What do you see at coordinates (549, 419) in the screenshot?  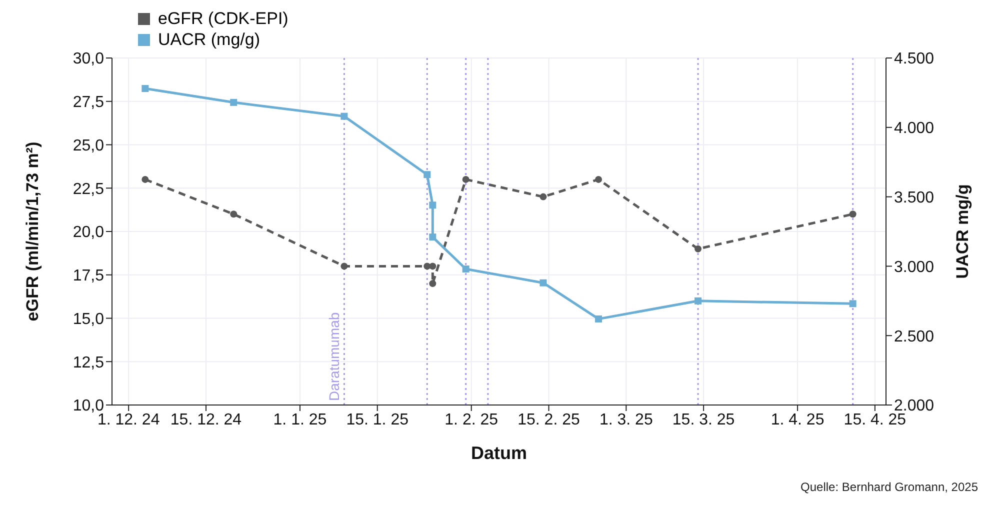 I see `x-tick-label: 15. 2. 25` at bounding box center [549, 419].